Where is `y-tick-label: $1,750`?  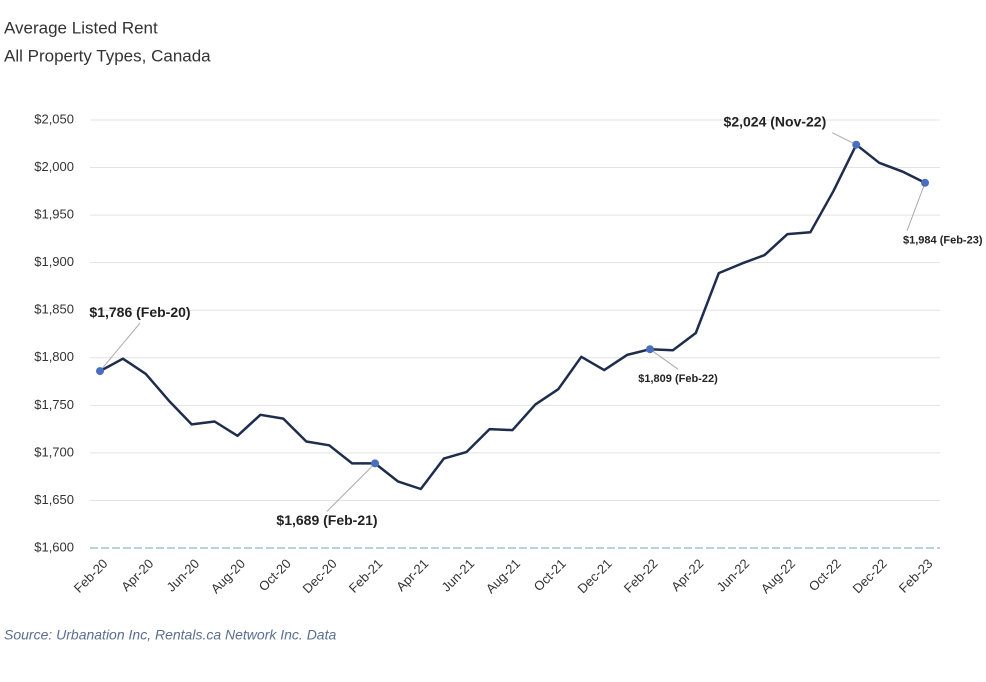 y-tick-label: $1,750 is located at coordinates (54, 404).